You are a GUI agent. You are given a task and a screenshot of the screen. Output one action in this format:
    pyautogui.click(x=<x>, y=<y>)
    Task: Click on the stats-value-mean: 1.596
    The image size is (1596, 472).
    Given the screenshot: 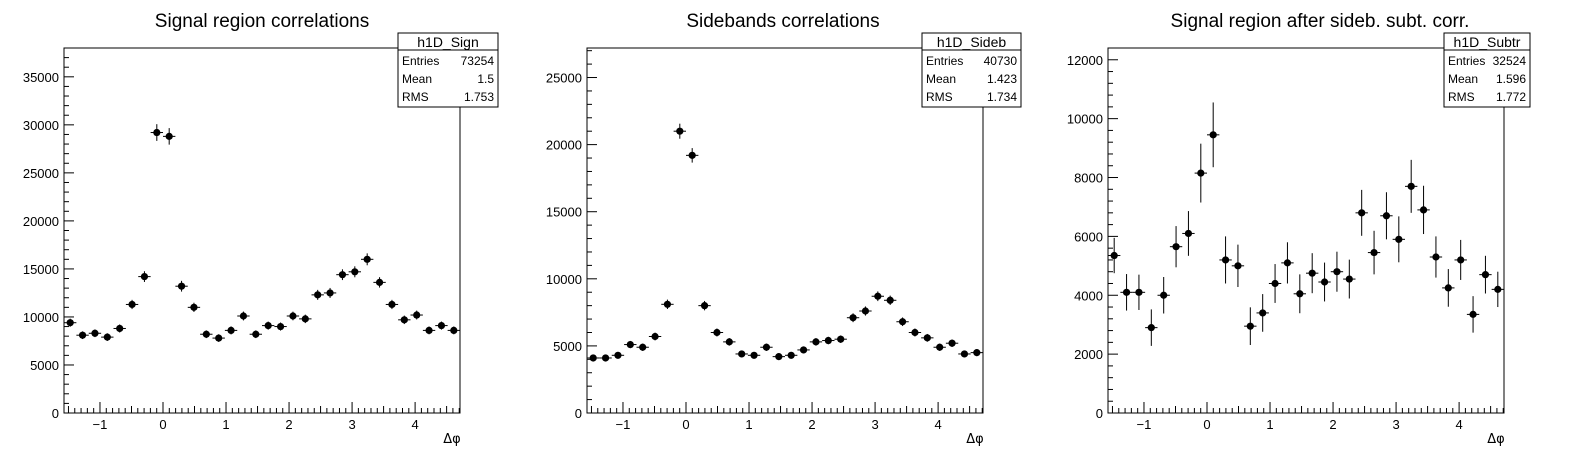 What is the action you would take?
    pyautogui.click(x=1511, y=79)
    